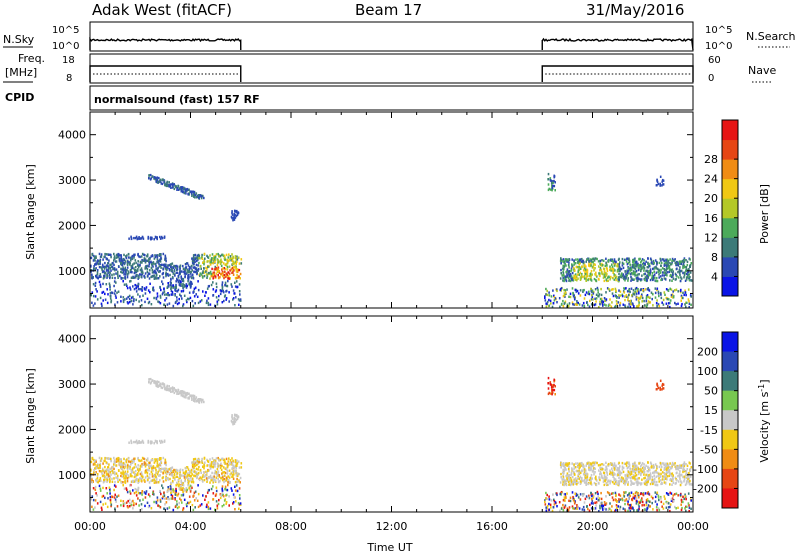  What do you see at coordinates (730, 208) in the screenshot?
I see `colorbar-frame` at bounding box center [730, 208].